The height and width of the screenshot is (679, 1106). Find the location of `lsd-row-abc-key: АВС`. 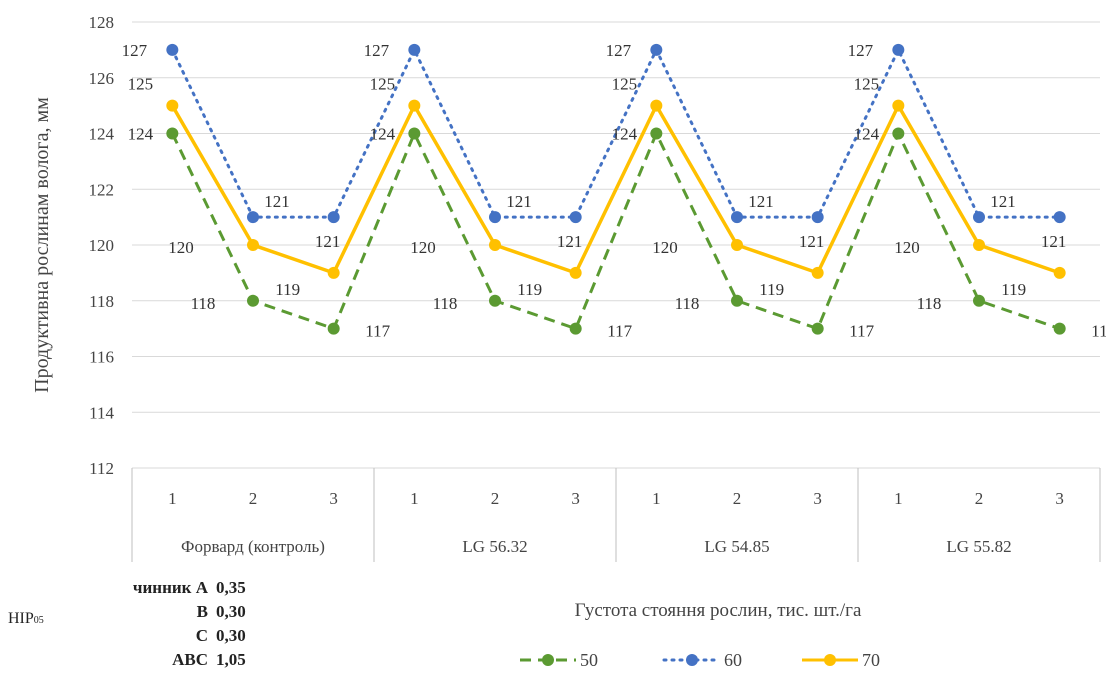

lsd-row-abc-key: АВС is located at coordinates (190, 660).